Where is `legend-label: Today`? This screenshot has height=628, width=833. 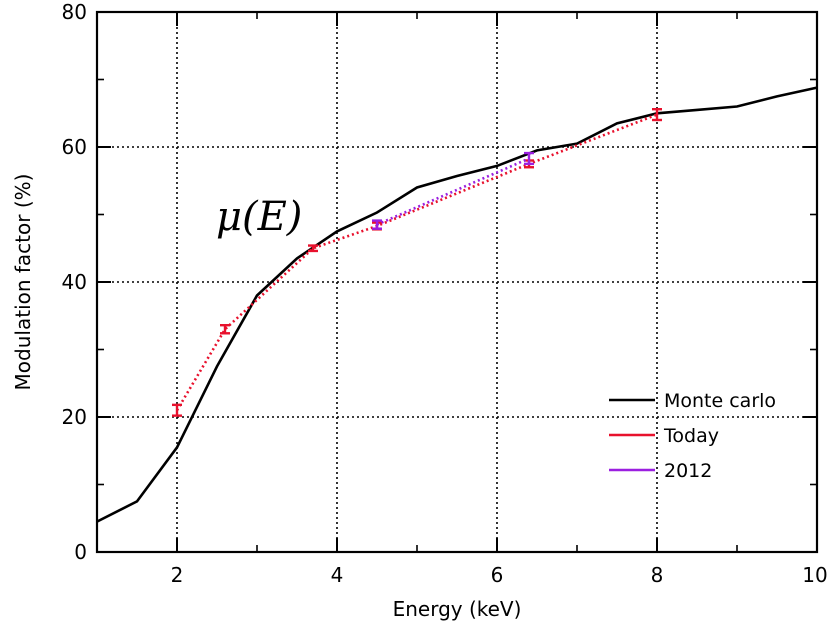
legend-label: Today is located at coordinates (691, 436).